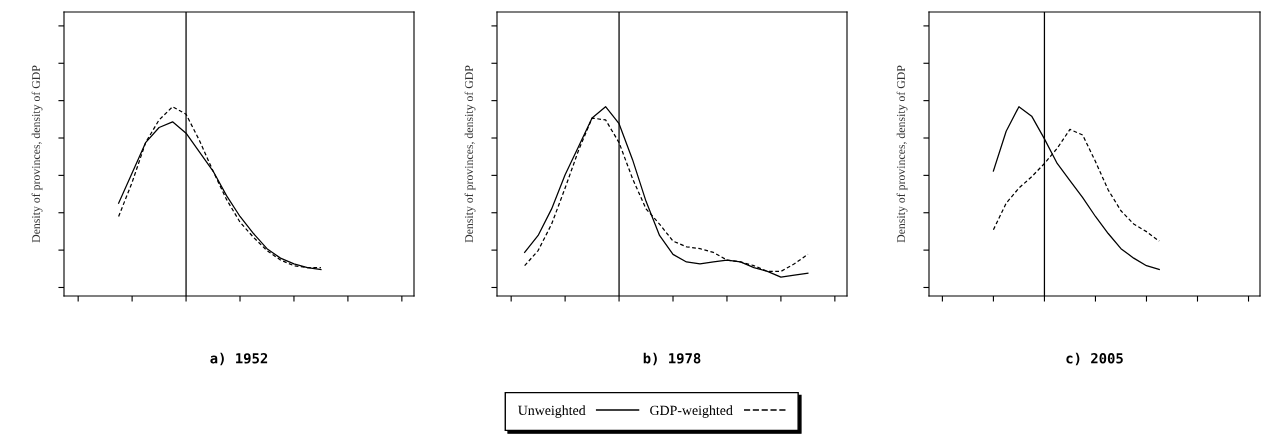 This screenshot has height=444, width=1263. What do you see at coordinates (239, 359) in the screenshot?
I see `text: a) 1952` at bounding box center [239, 359].